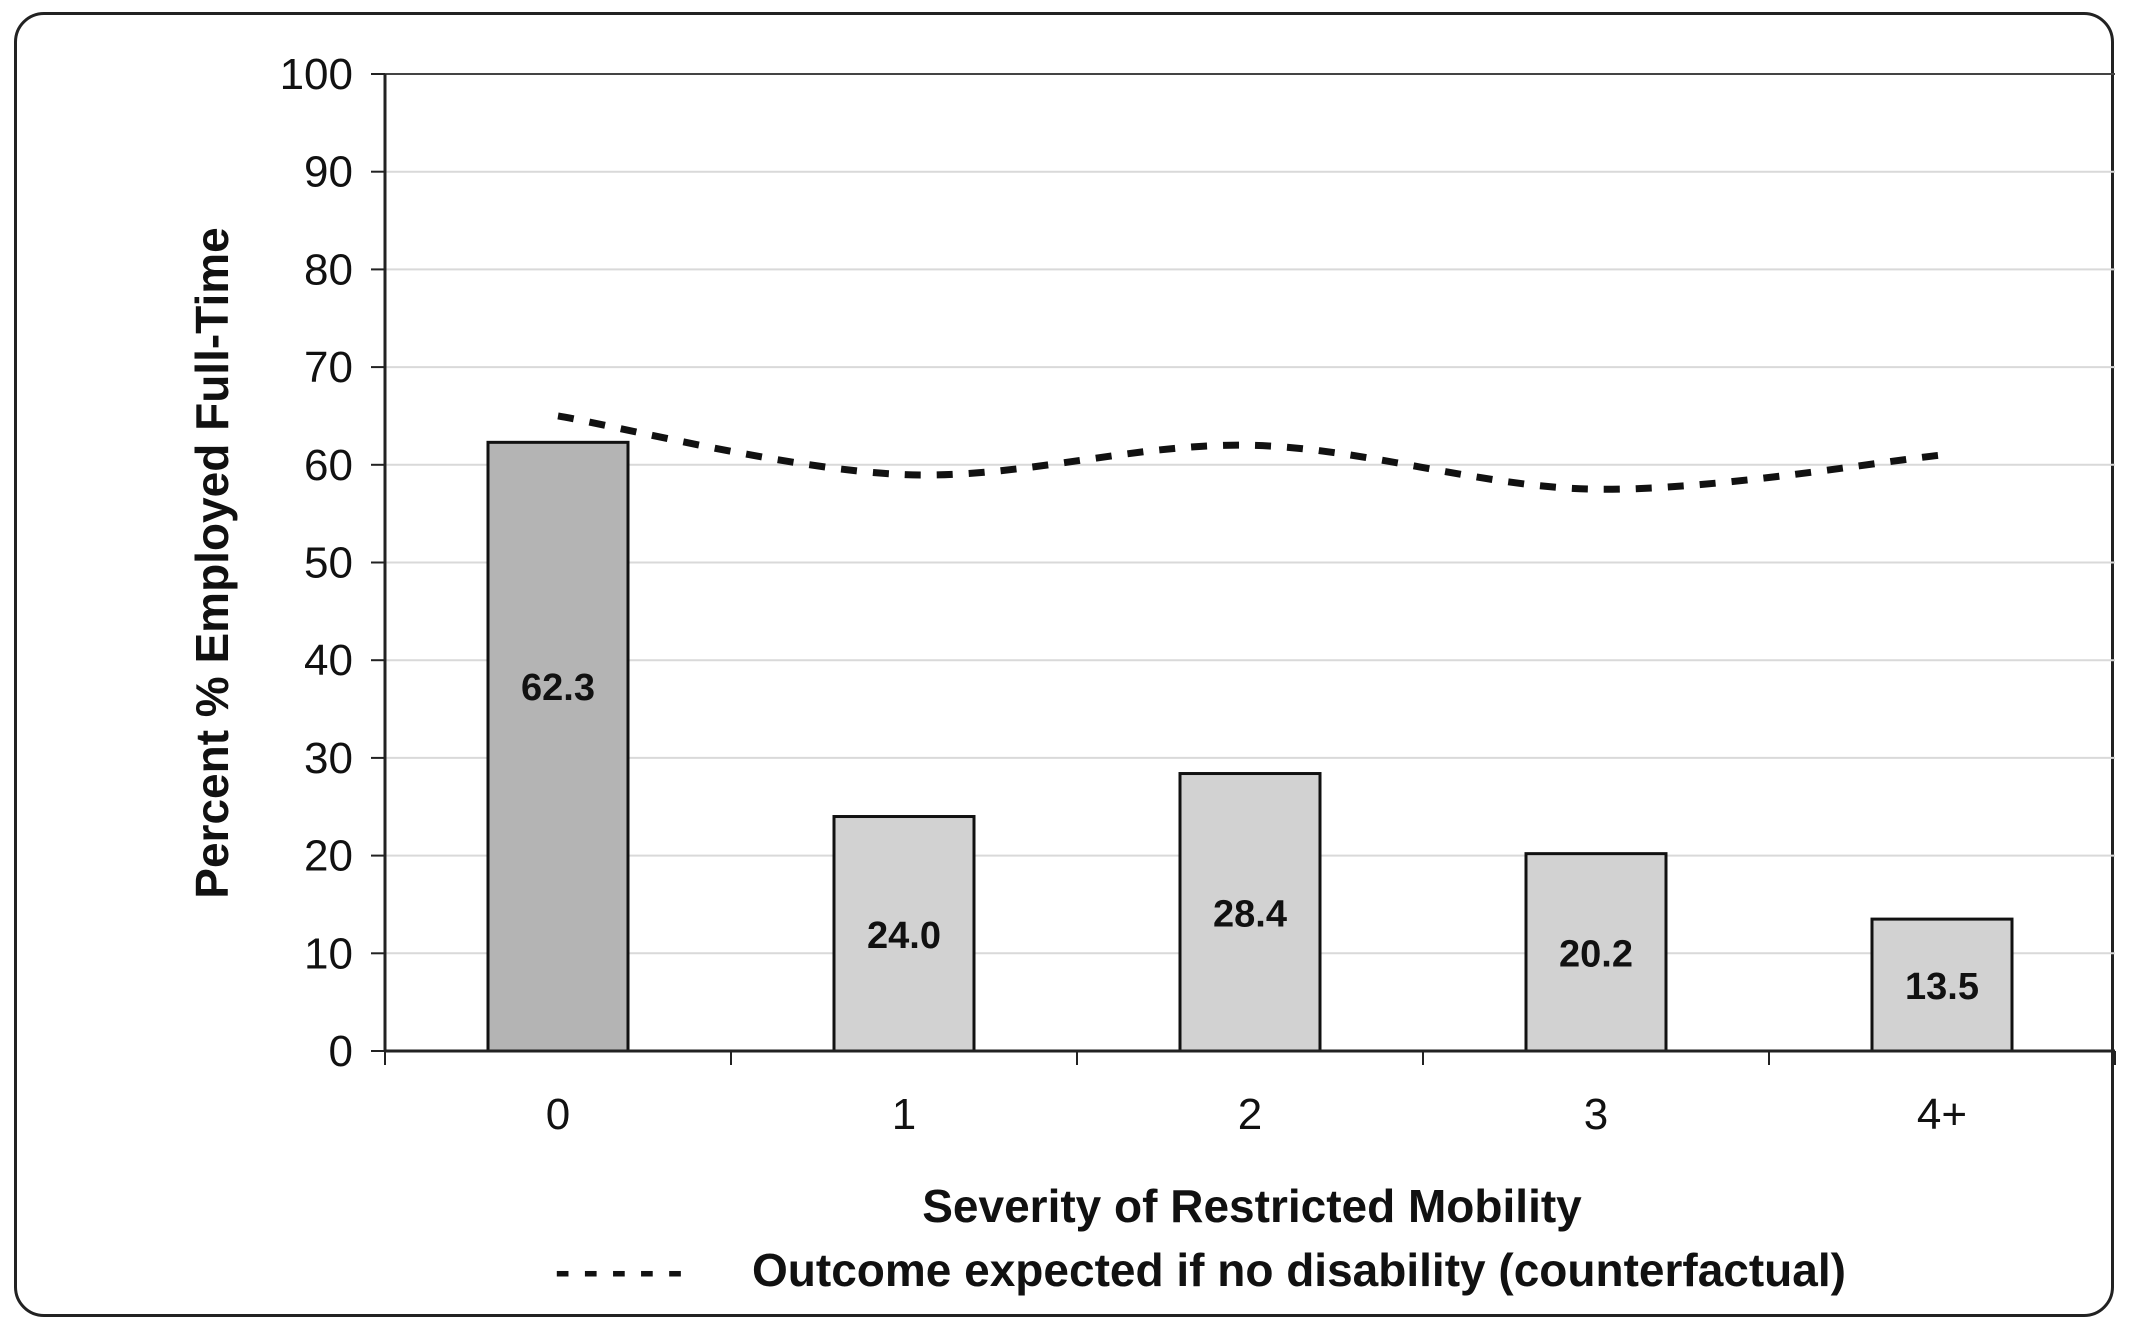 The height and width of the screenshot is (1332, 2129). Describe the element at coordinates (328, 856) in the screenshot. I see `y-tick-label: 20` at that location.